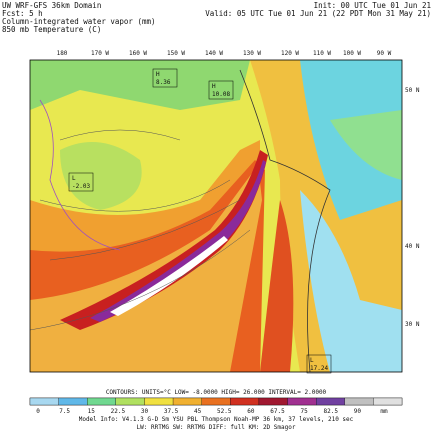  What do you see at coordinates (384, 411) in the screenshot?
I see `colorbar-label: mm` at bounding box center [384, 411].